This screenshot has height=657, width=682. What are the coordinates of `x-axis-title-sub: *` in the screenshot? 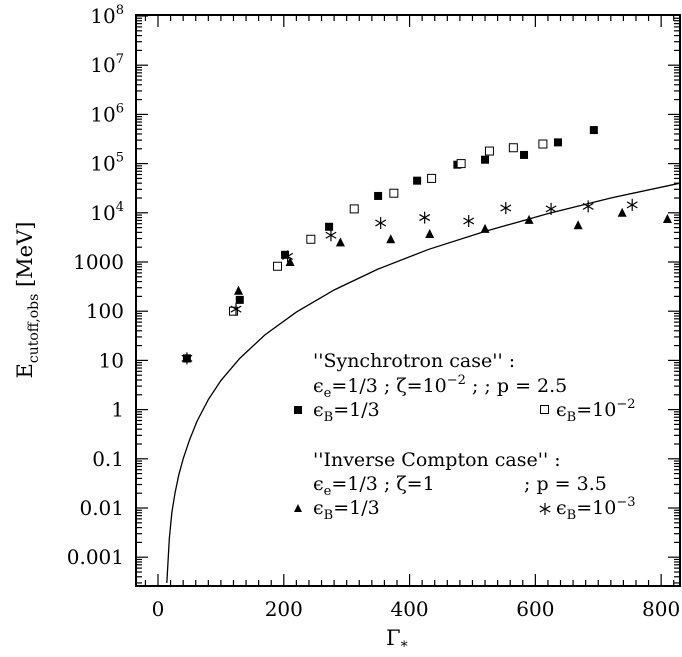 It's located at (404, 647).